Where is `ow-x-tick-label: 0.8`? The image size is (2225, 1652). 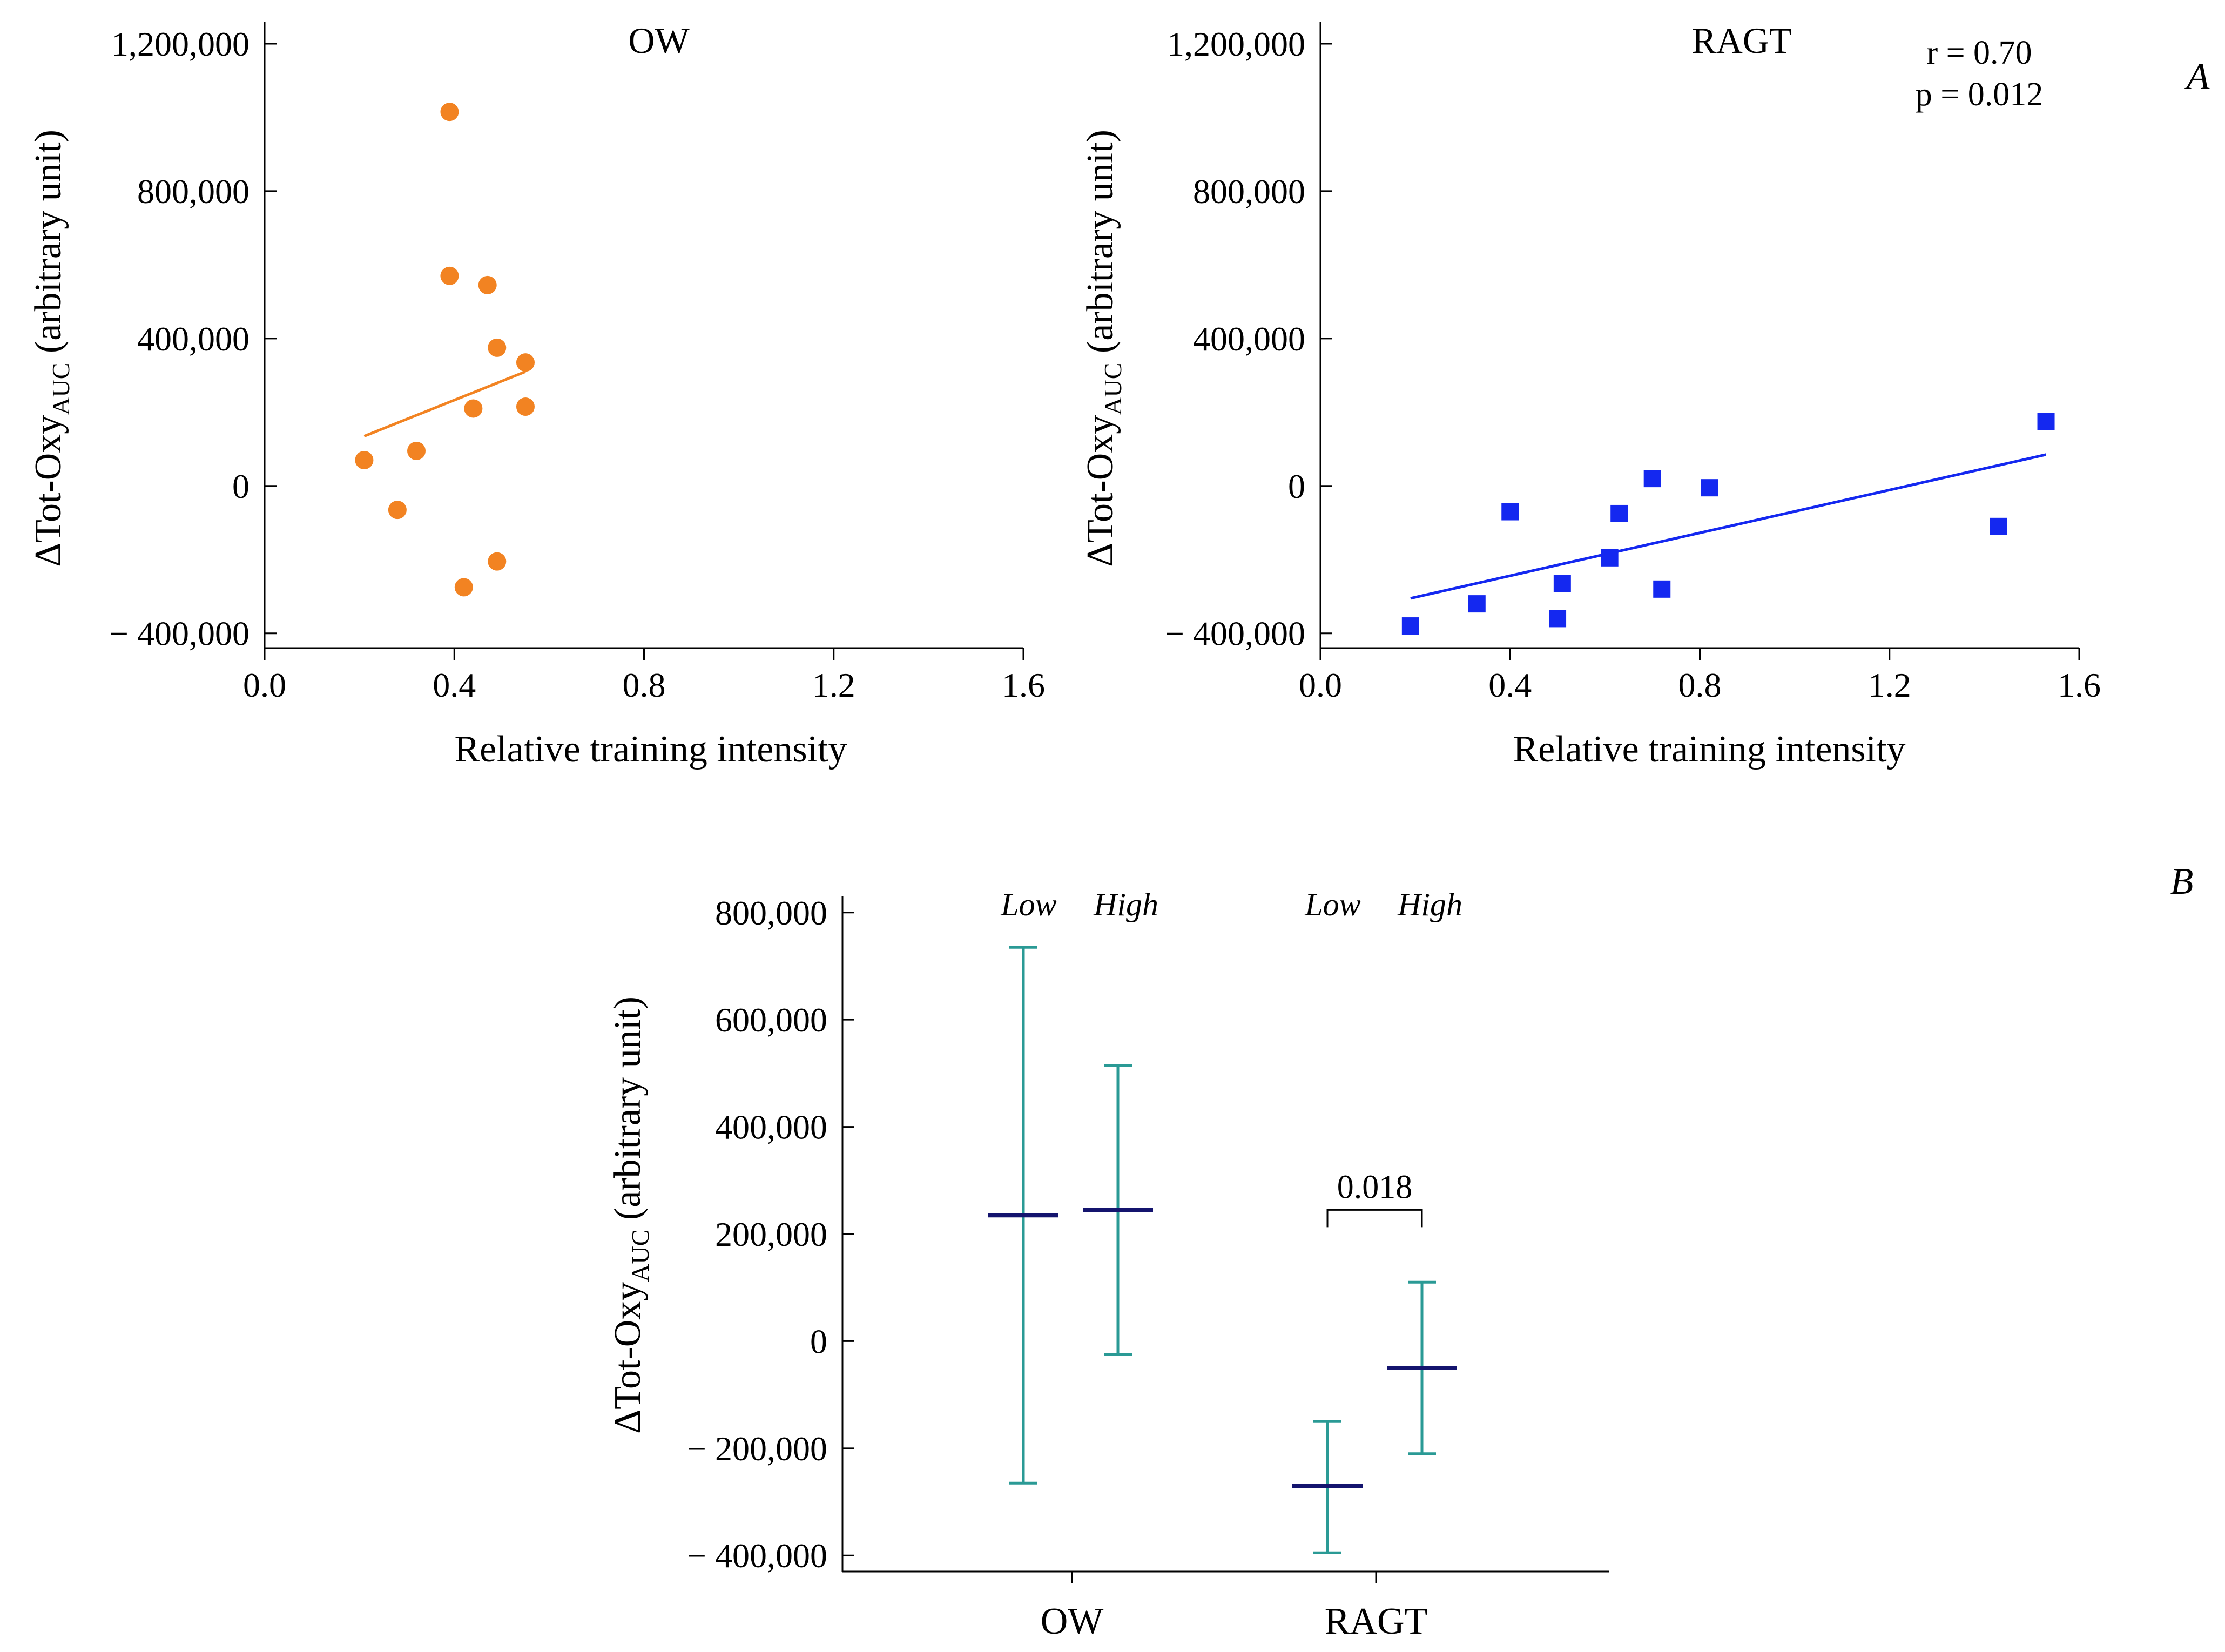 ow-x-tick-label: 0.8 is located at coordinates (644, 685).